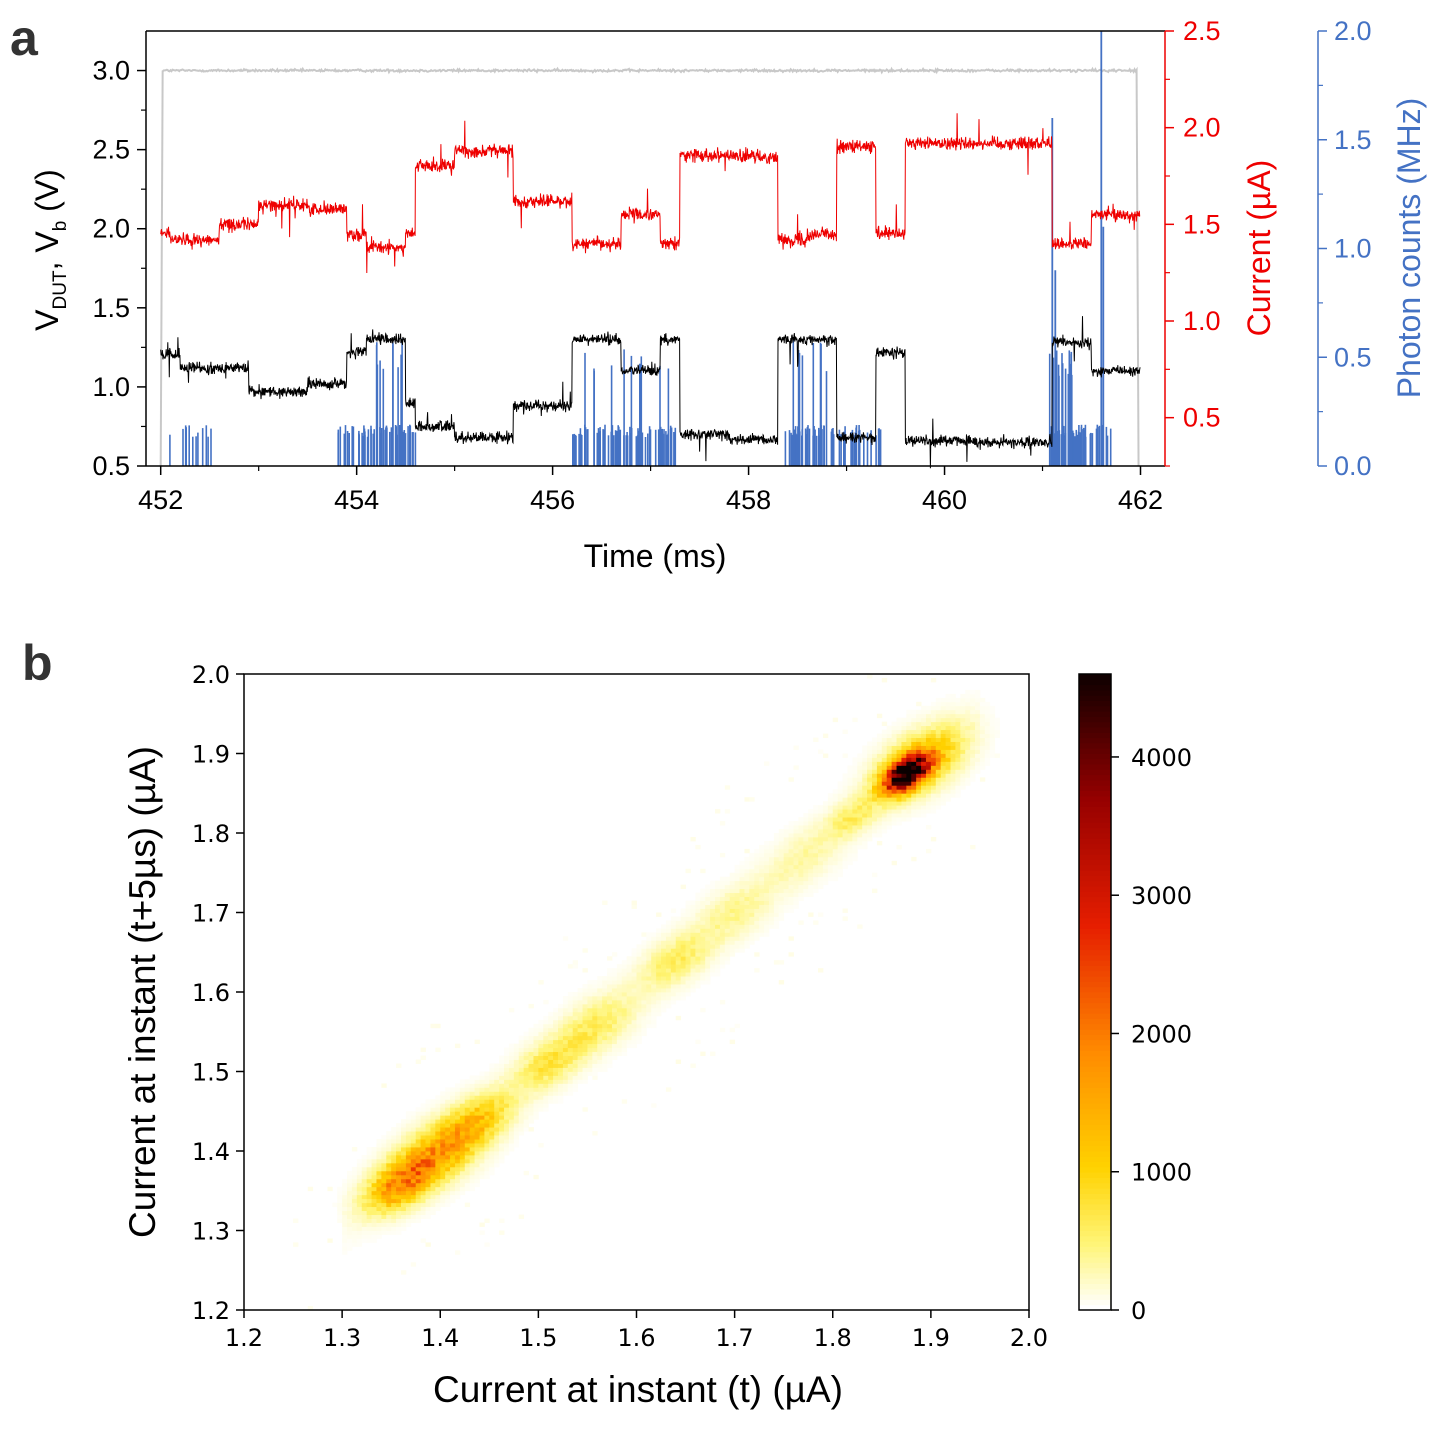  I want to click on b-y-tick-label: 1.2, so click(211, 1311).